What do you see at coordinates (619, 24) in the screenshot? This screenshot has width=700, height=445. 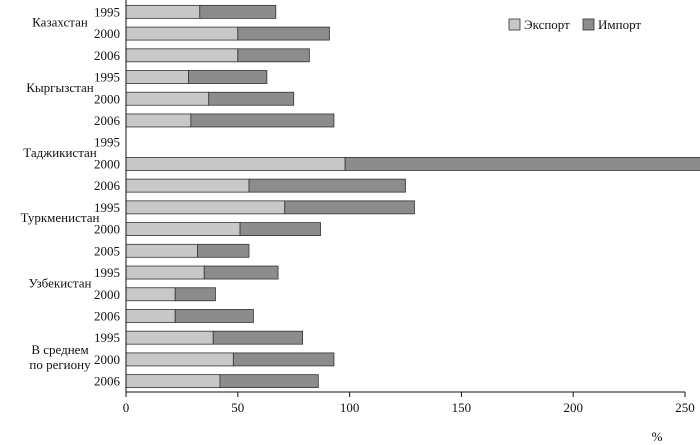 I see `legend-import-label: Импорт` at bounding box center [619, 24].